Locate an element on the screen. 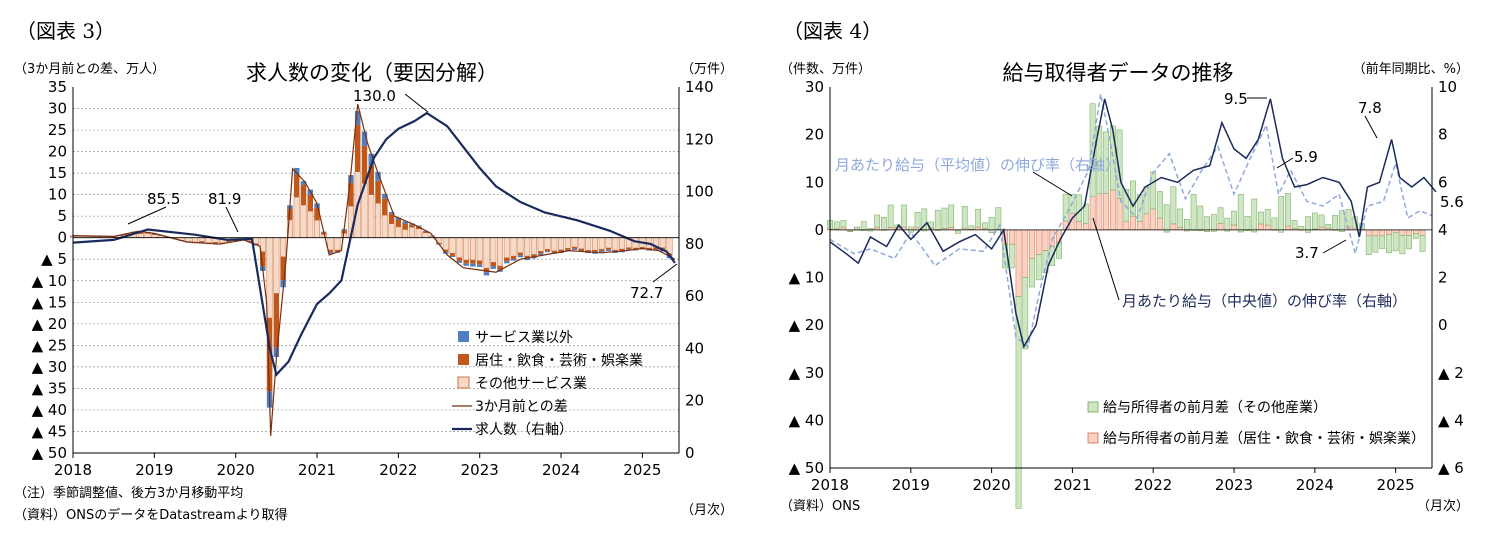 The width and height of the screenshot is (1490, 548). x-tick-label: 2024 is located at coordinates (1315, 485).